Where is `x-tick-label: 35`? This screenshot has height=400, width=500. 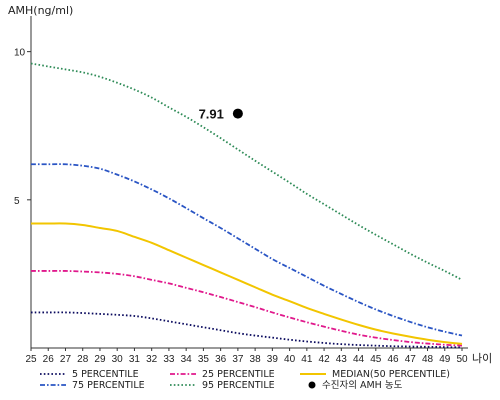
x-tick-label: 35 is located at coordinates (204, 359).